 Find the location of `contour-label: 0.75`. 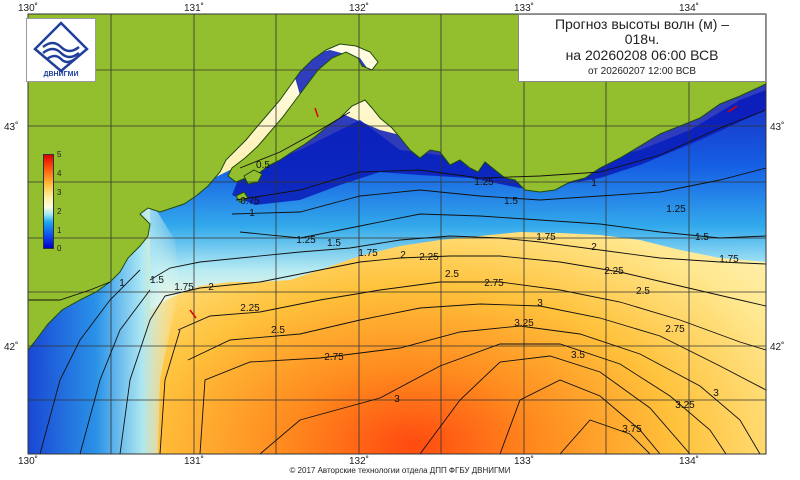

contour-label: 0.75 is located at coordinates (250, 201).